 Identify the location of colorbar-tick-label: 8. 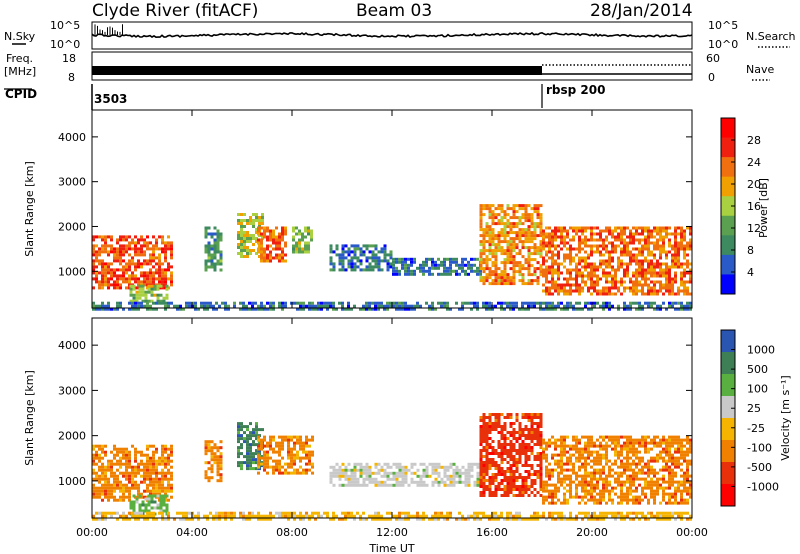
(750, 250).